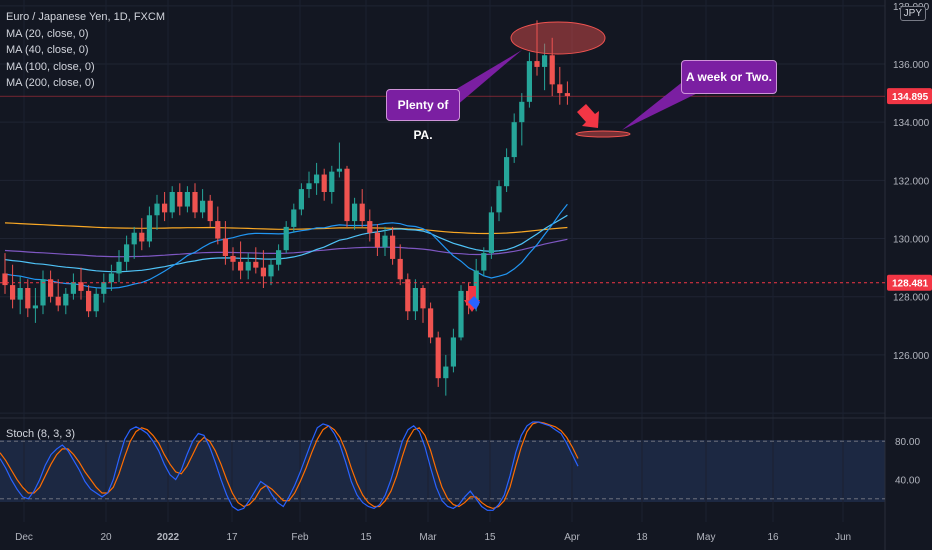 The image size is (932, 550). What do you see at coordinates (47, 50) in the screenshot?
I see `legend-ma40: MA (40, close, 0)` at bounding box center [47, 50].